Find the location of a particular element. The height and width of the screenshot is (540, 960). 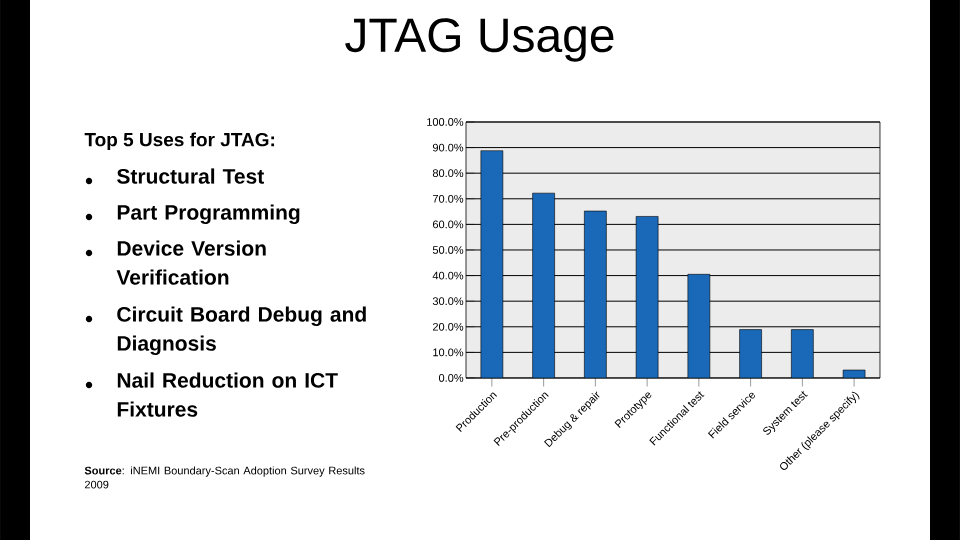

text: Circuit Board Debug and Diagnosis is located at coordinates (241, 331).